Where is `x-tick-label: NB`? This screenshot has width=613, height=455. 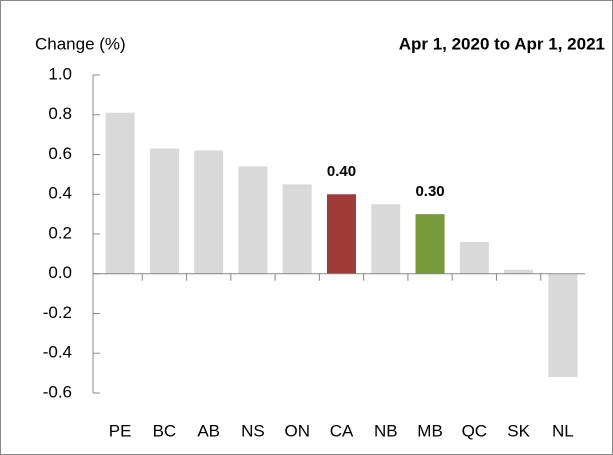
x-tick-label: NB is located at coordinates (386, 430).